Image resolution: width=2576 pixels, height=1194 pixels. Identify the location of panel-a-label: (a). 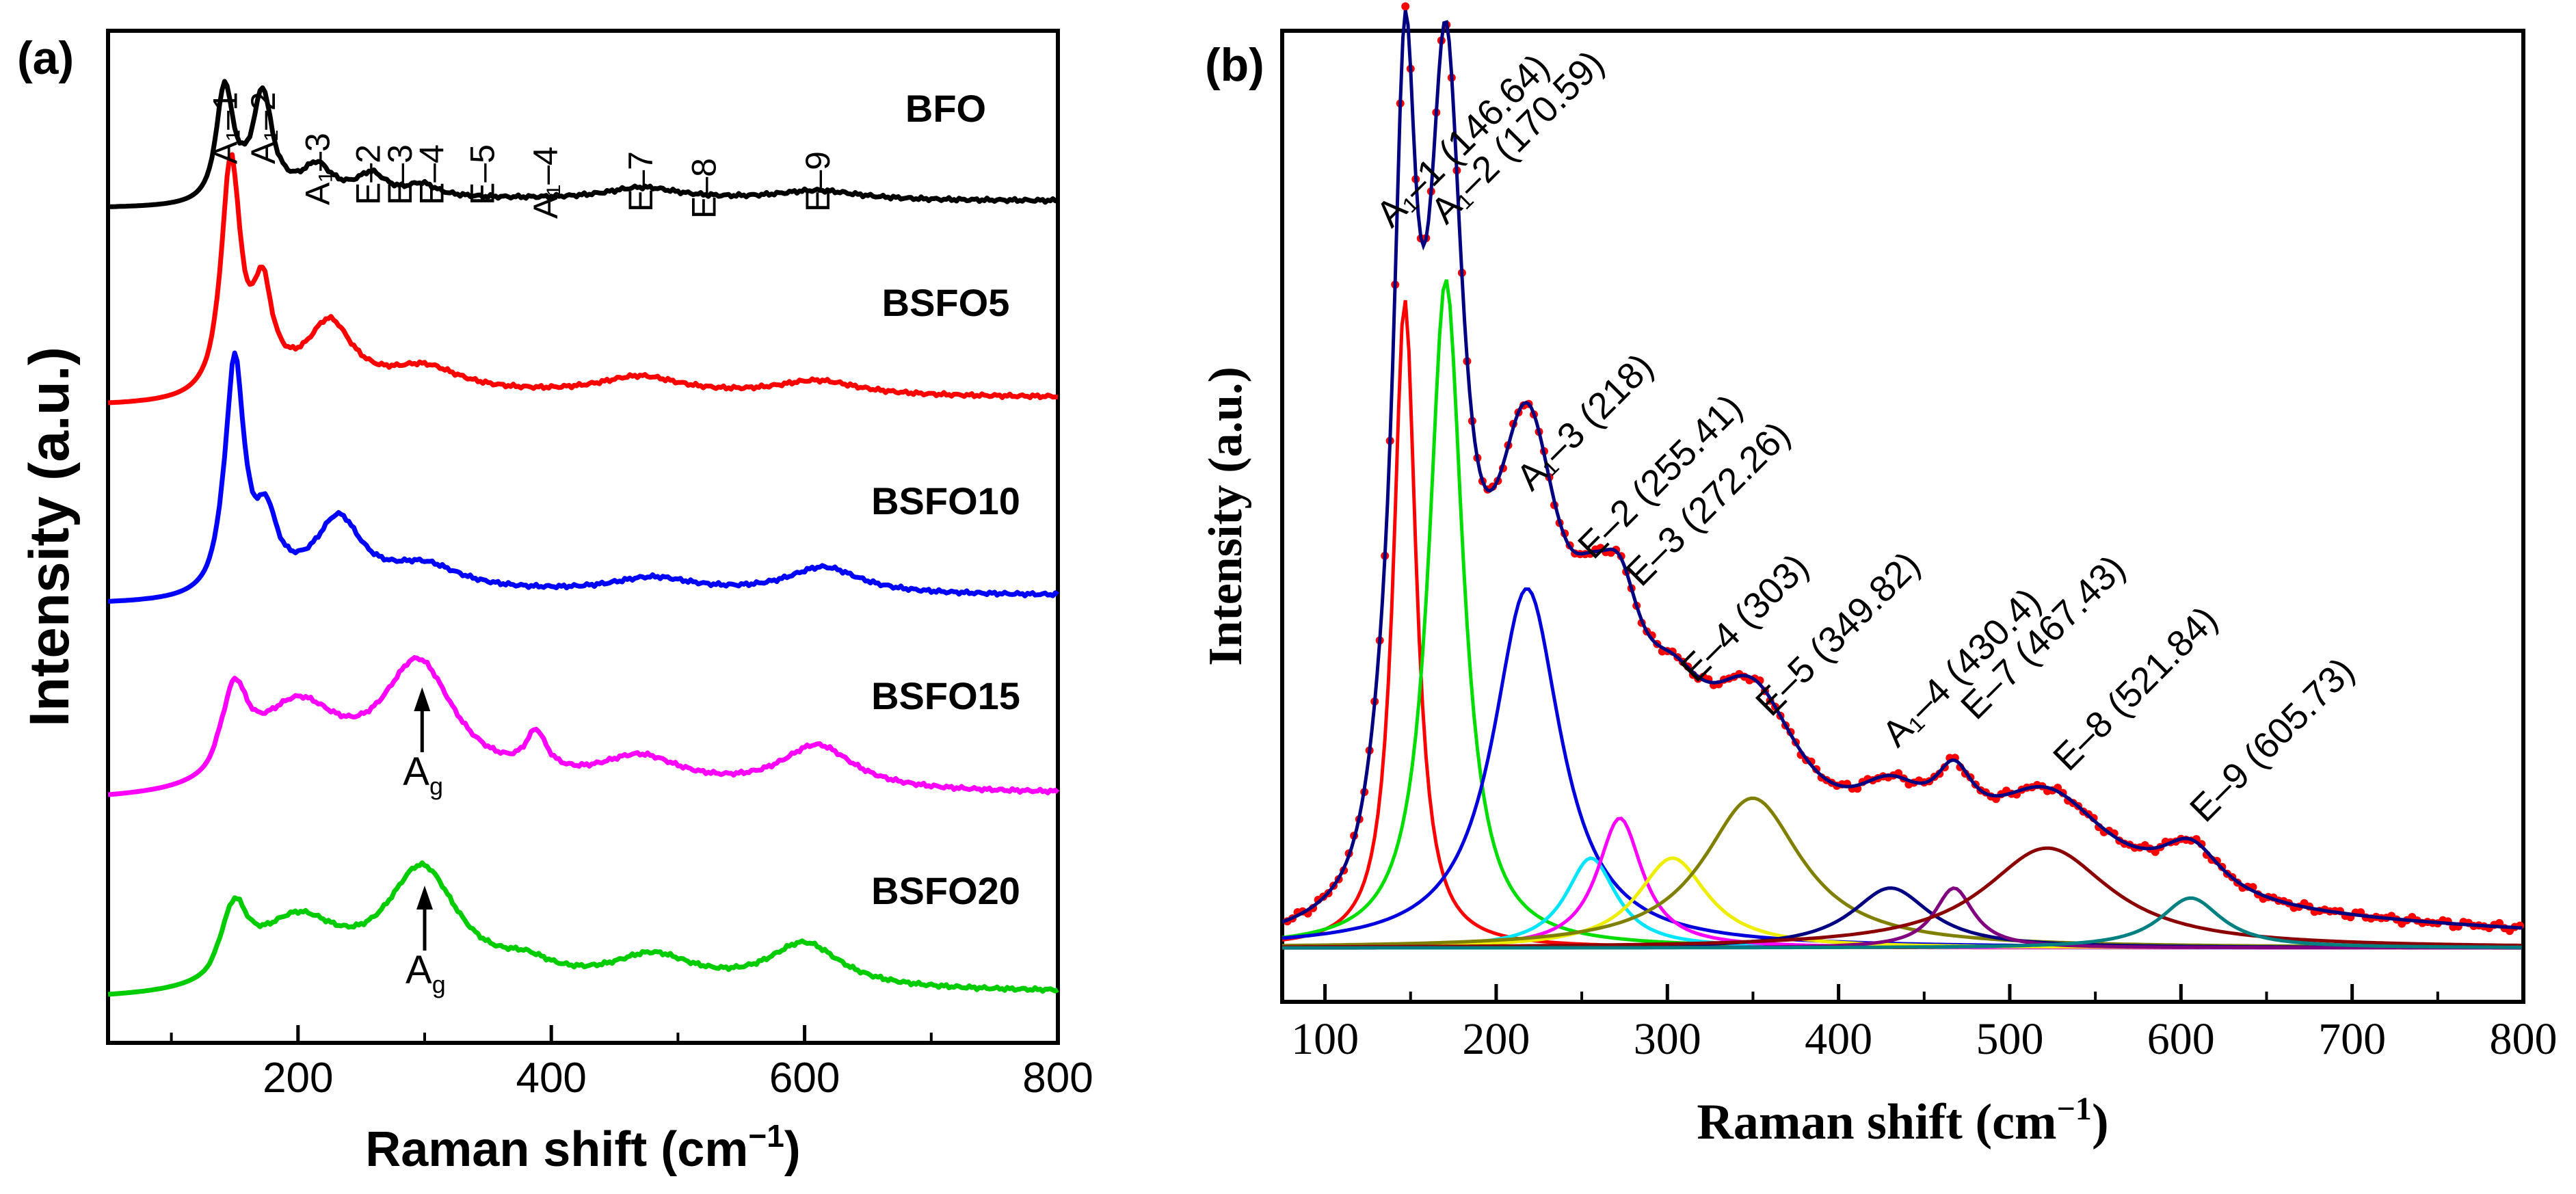
(45, 58).